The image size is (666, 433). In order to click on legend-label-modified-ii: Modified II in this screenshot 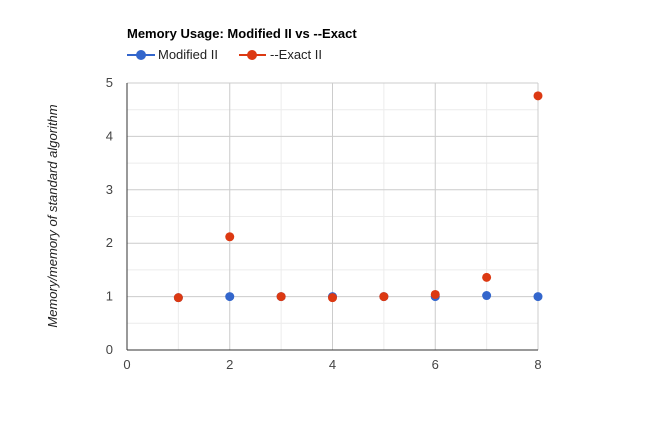, I will do `click(188, 54)`.